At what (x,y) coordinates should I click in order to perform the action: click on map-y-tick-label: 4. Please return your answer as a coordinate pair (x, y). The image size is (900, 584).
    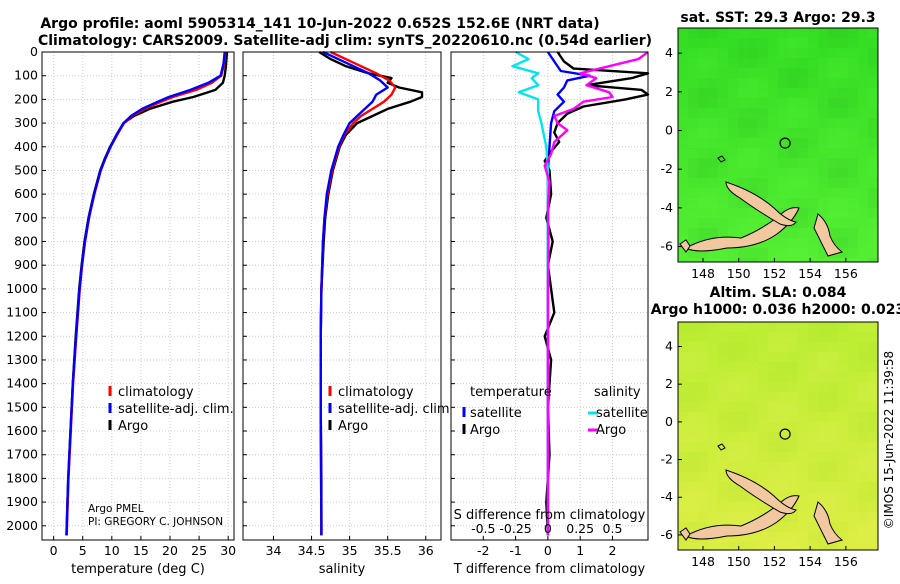
    Looking at the image, I should click on (669, 345).